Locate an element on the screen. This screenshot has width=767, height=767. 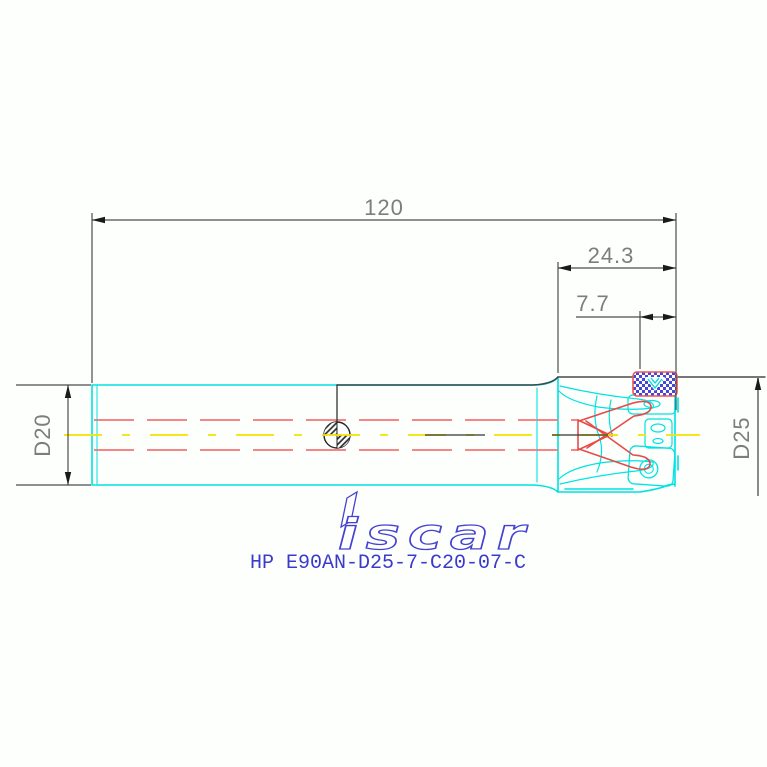
screw-head-mid is located at coordinates (658, 428).